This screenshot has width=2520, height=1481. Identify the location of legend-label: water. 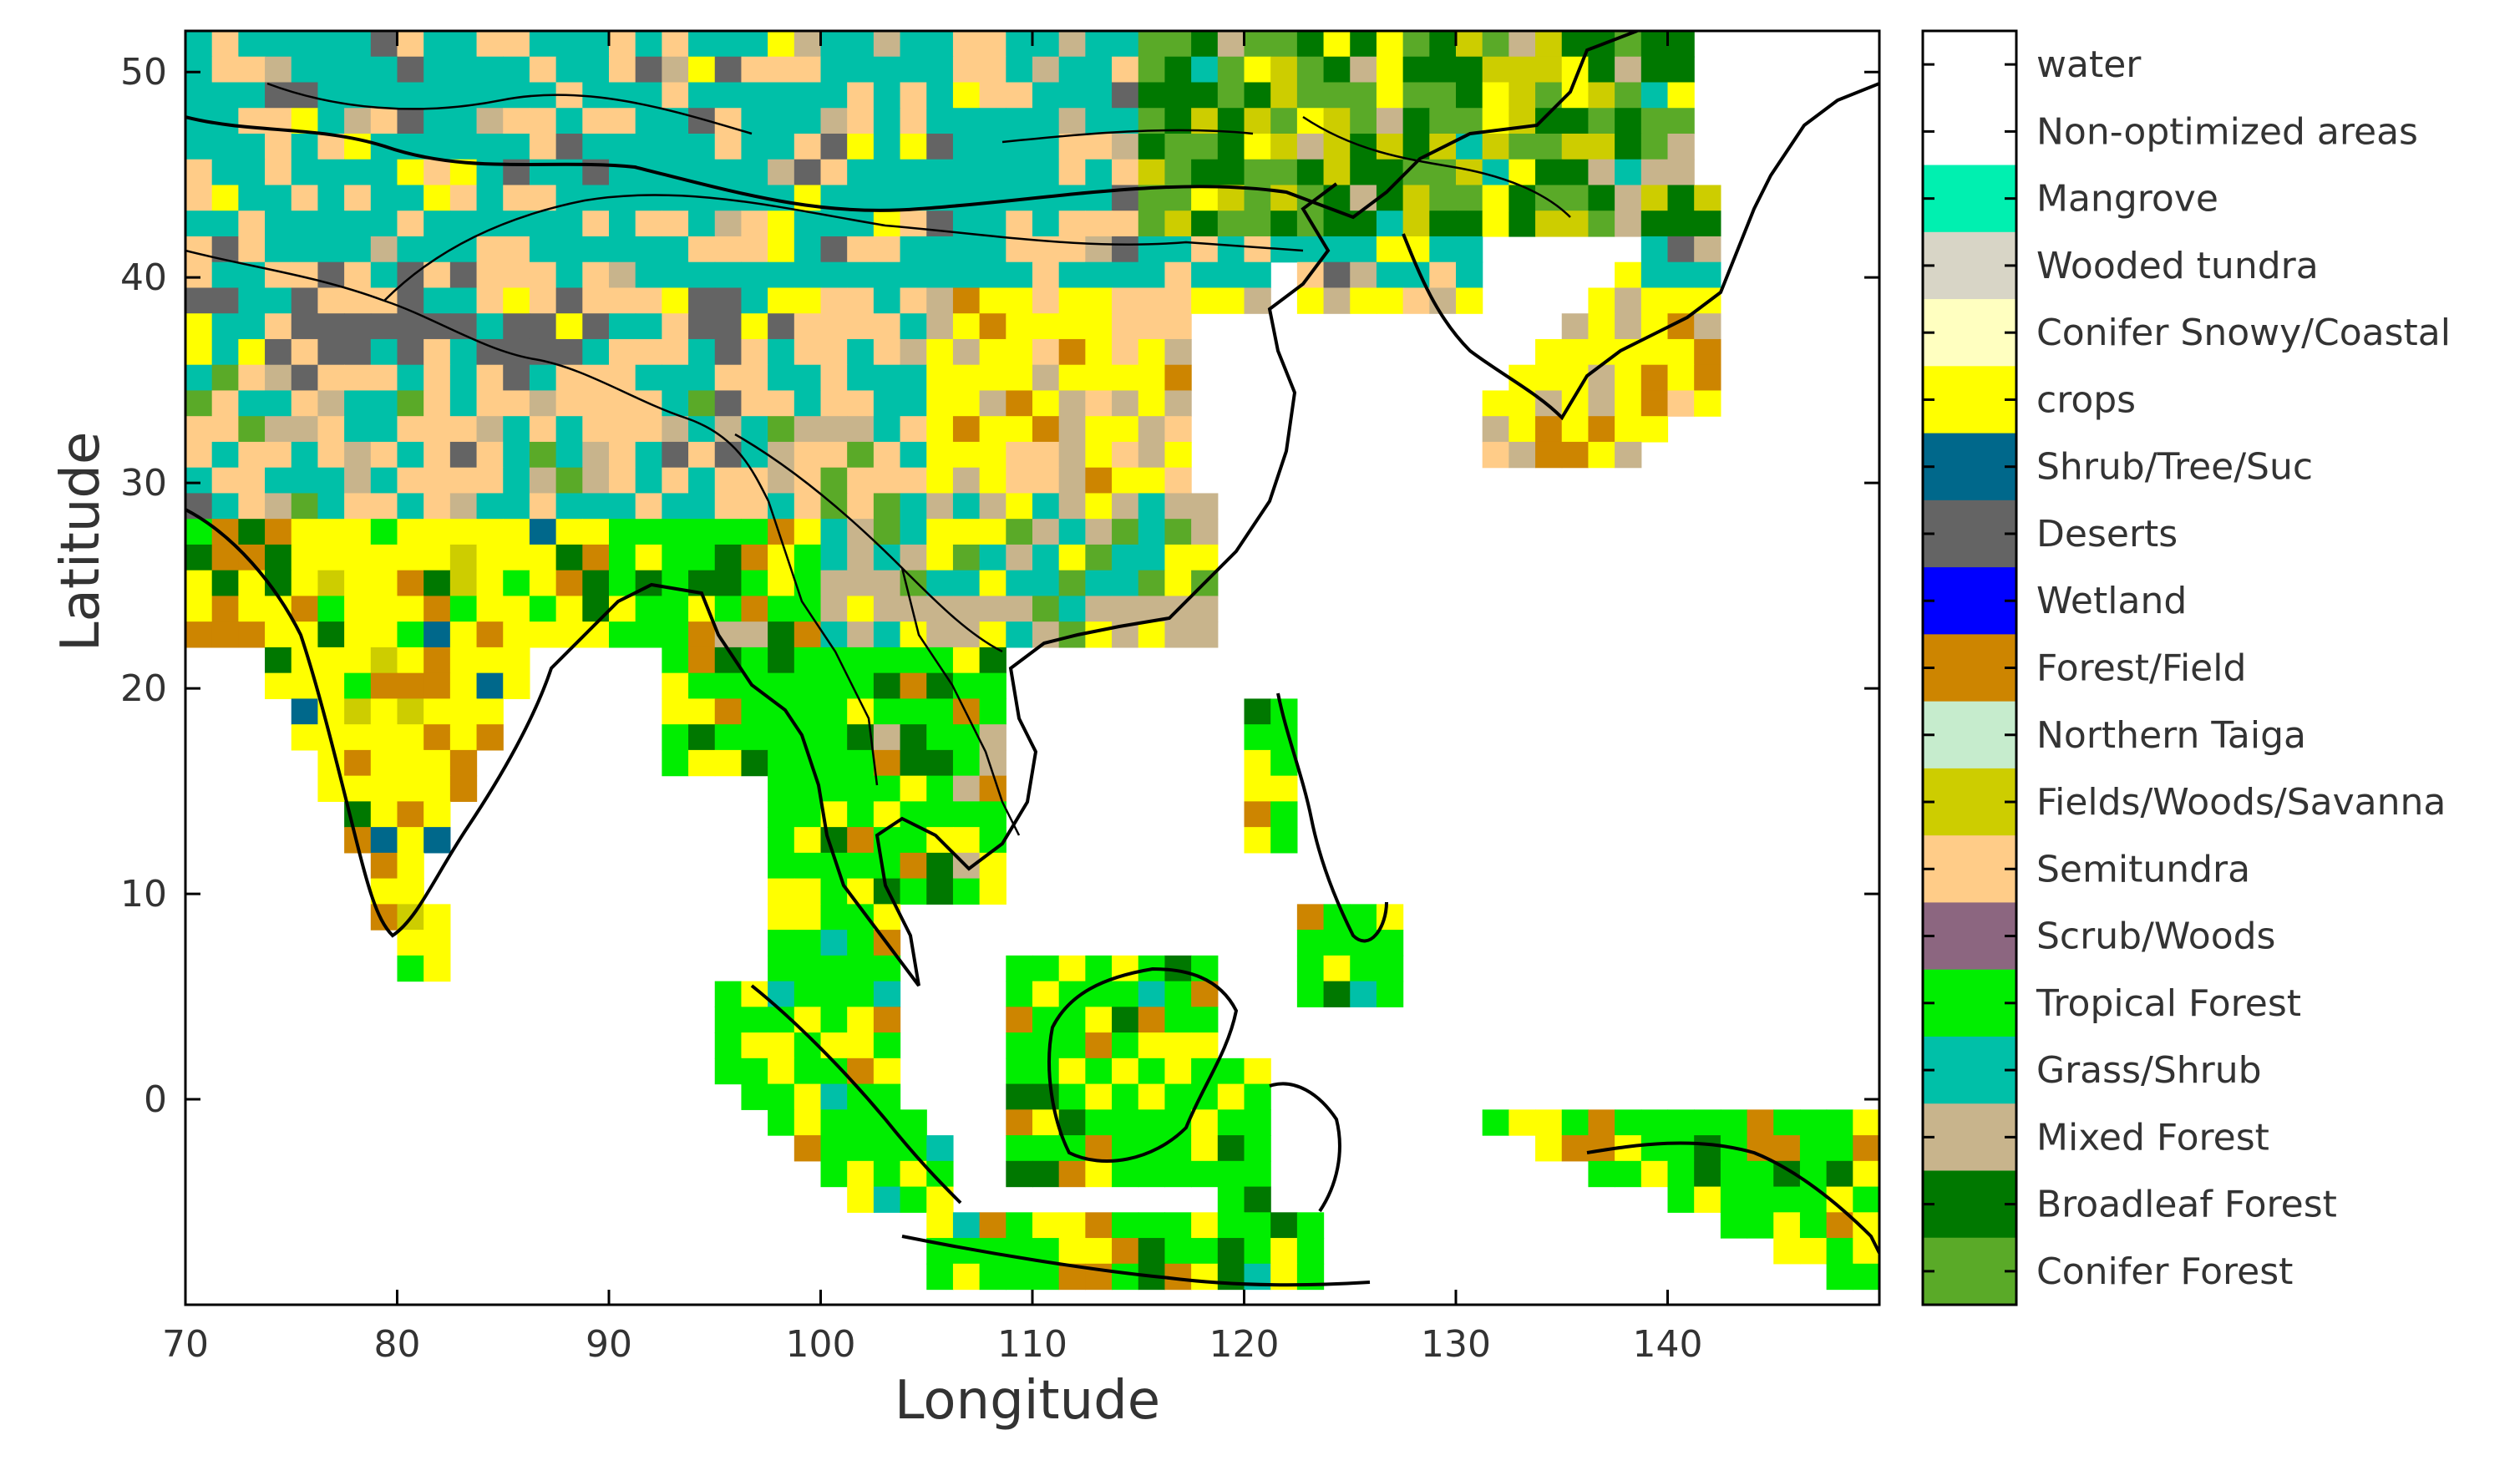
(2089, 64).